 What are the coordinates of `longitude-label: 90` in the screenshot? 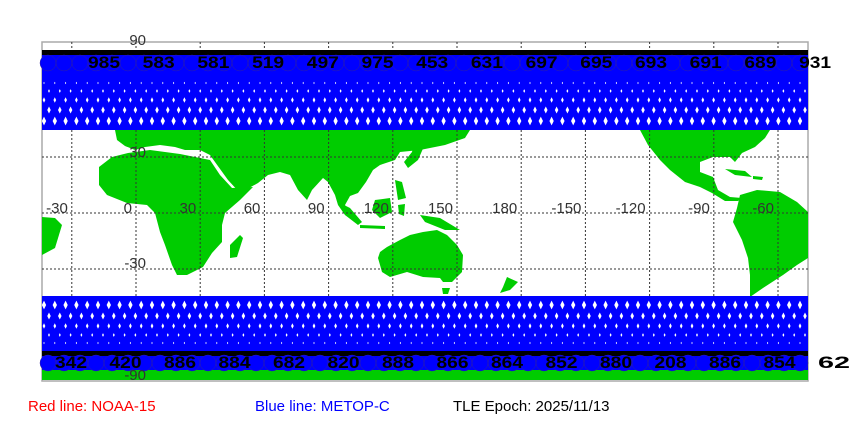 It's located at (316, 208).